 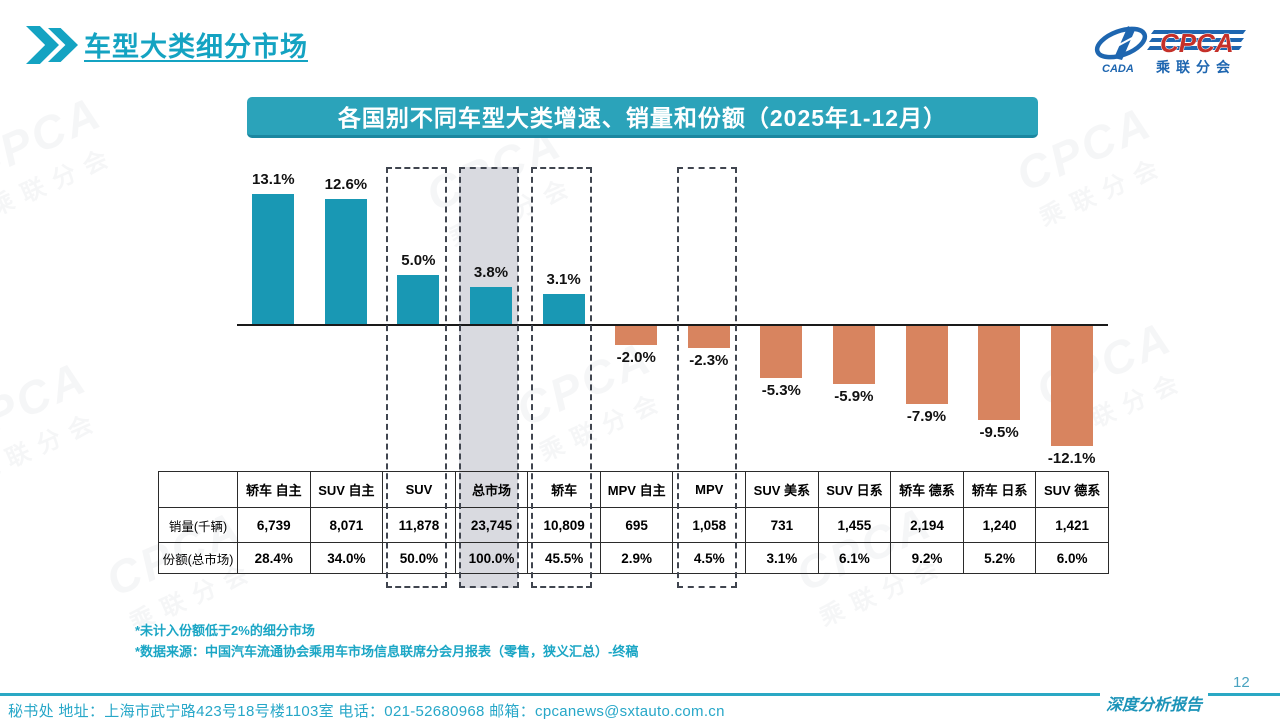 I want to click on bar-value-label: -5.3%, so click(x=781, y=390).